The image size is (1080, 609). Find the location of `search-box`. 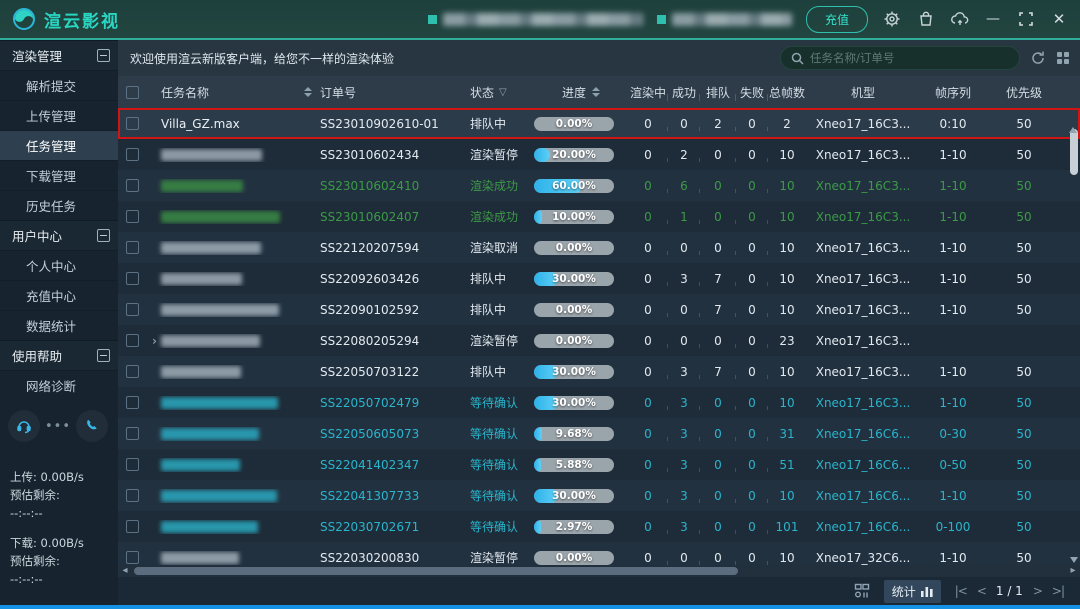

search-box is located at coordinates (900, 58).